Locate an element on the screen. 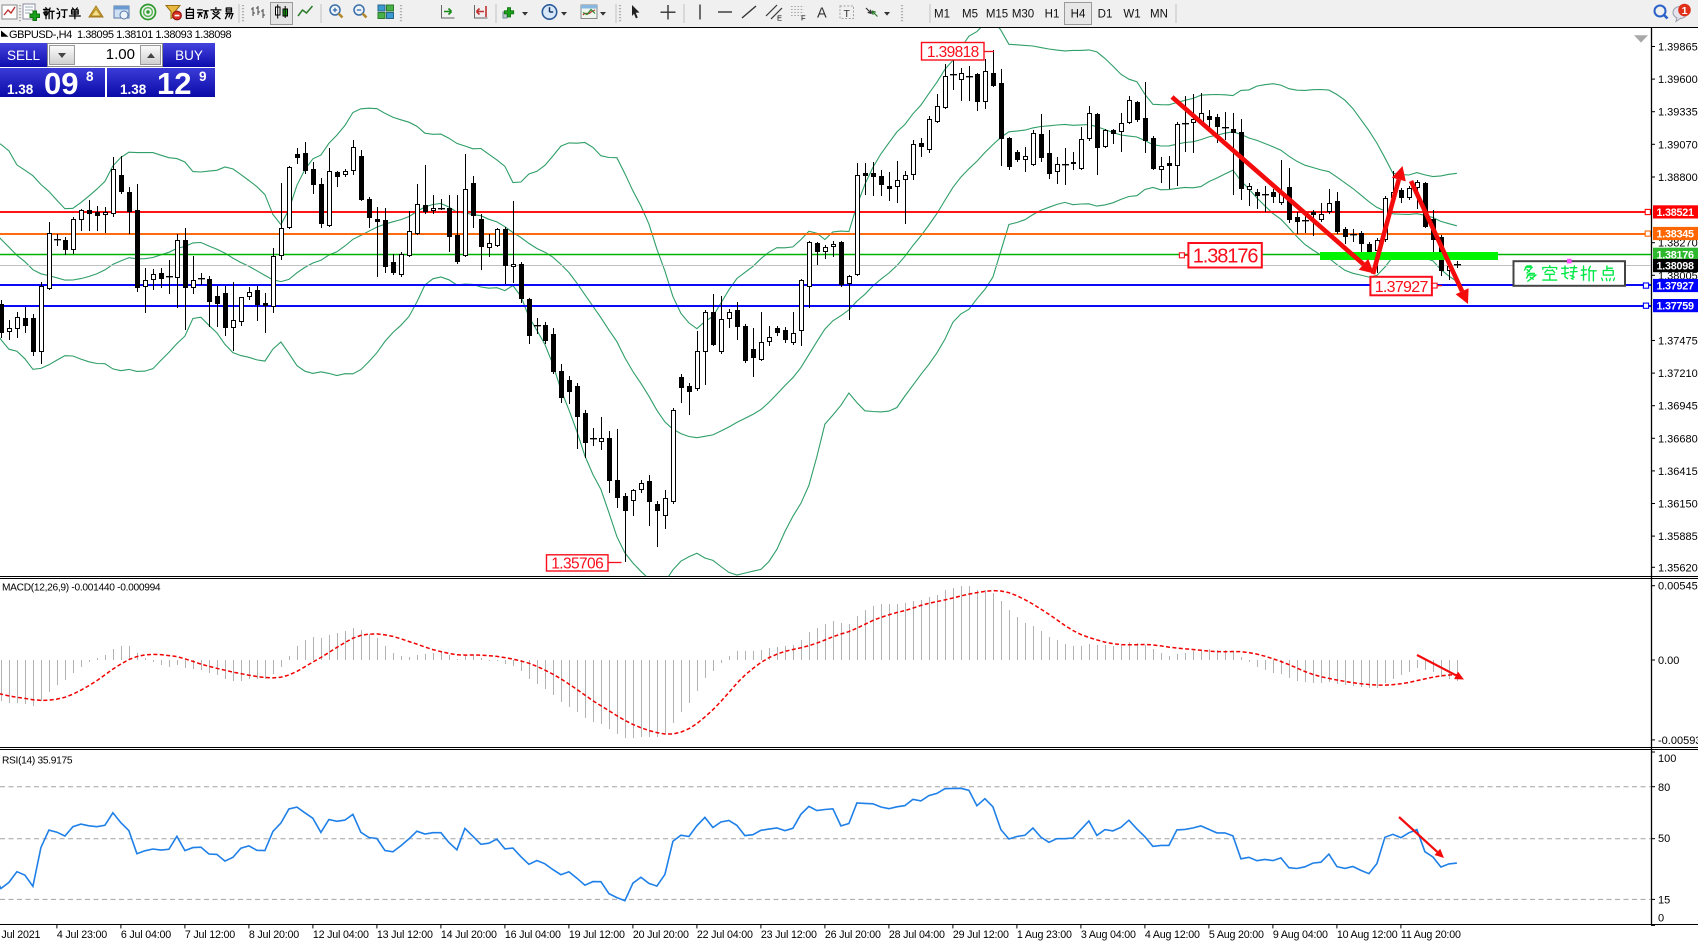 The width and height of the screenshot is (1698, 942). svg-text: 19 Jul 12:00 is located at coordinates (597, 935).